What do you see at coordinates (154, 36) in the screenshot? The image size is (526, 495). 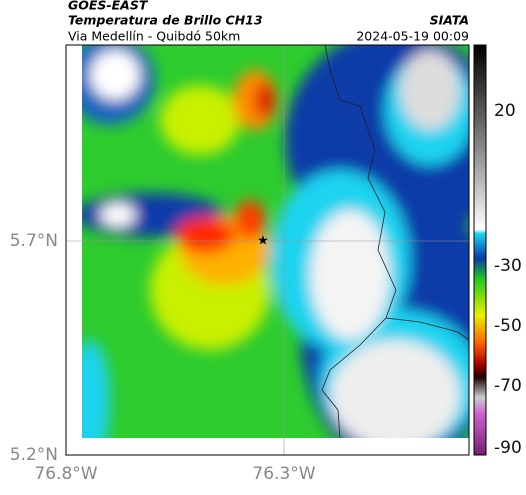 I see `location: Via Medellín - Quibdó 50km` at bounding box center [154, 36].